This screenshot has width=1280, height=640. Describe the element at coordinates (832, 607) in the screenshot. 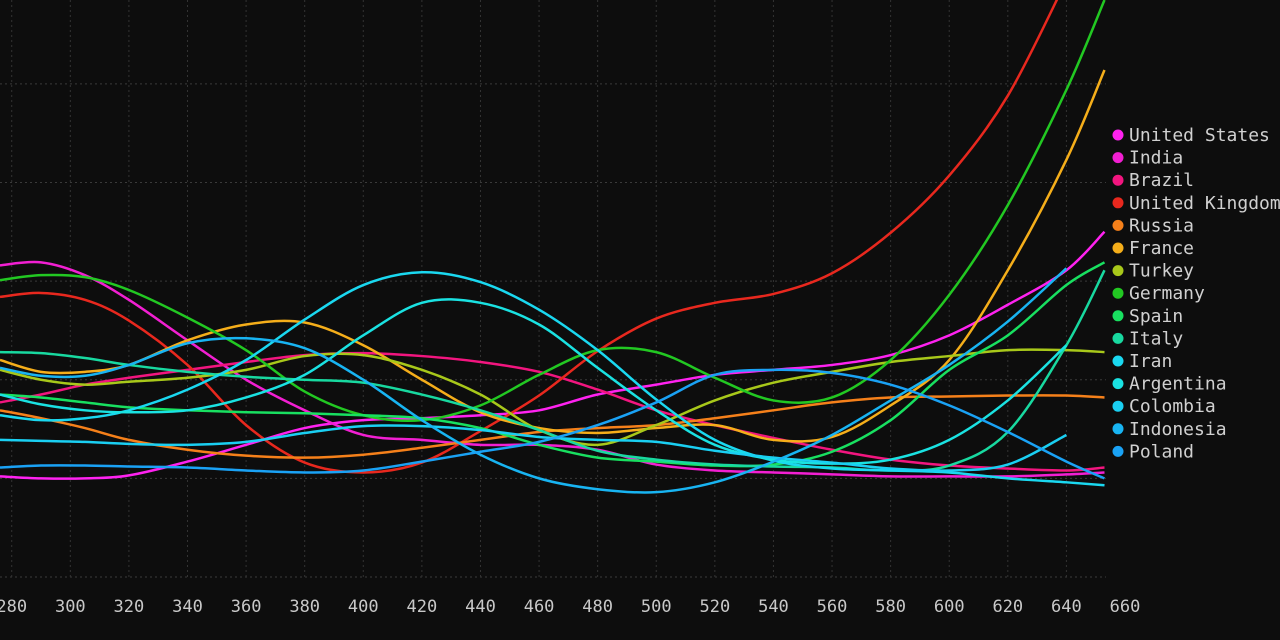

I see `x-tick-label: 560` at that location.